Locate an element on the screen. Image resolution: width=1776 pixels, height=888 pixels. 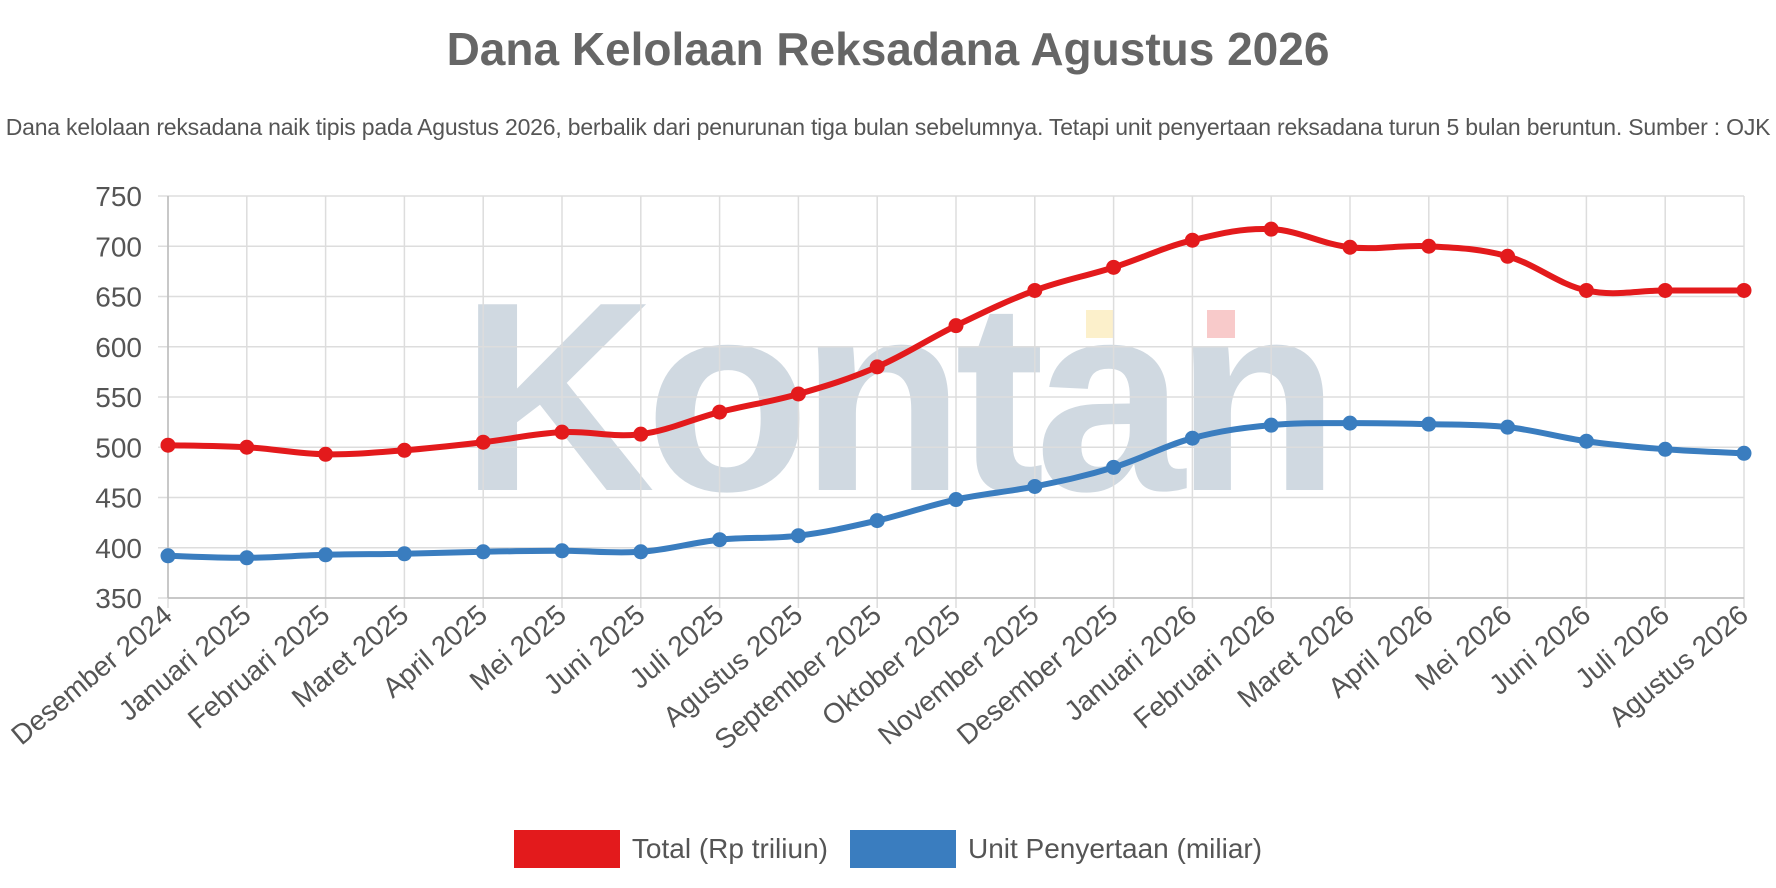
y-tick-label: 750 is located at coordinates (118, 196).